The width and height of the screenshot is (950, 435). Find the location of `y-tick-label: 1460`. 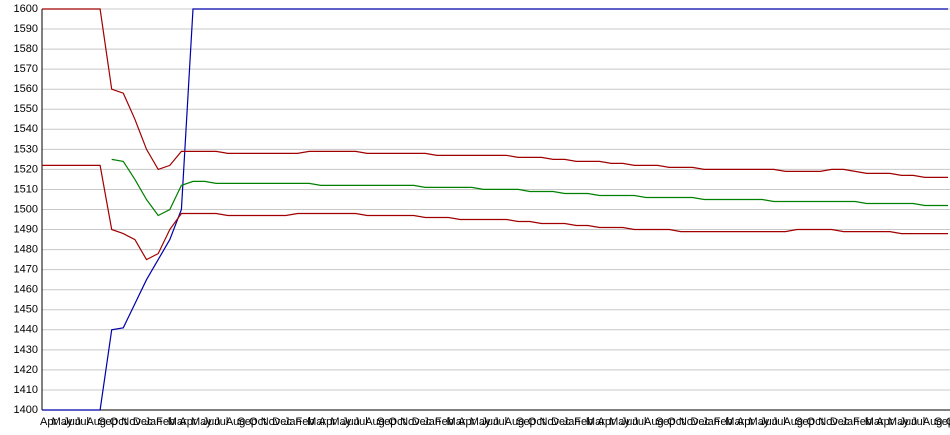

y-tick-label: 1460 is located at coordinates (26, 290).